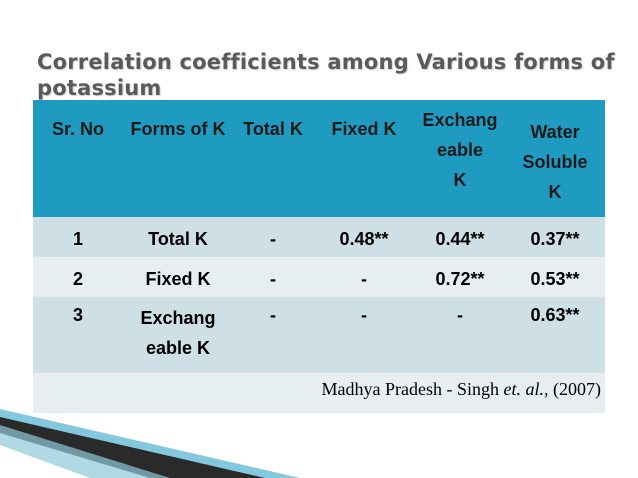  What do you see at coordinates (460, 120) in the screenshot?
I see `header-exch-line1: Exchang` at bounding box center [460, 120].